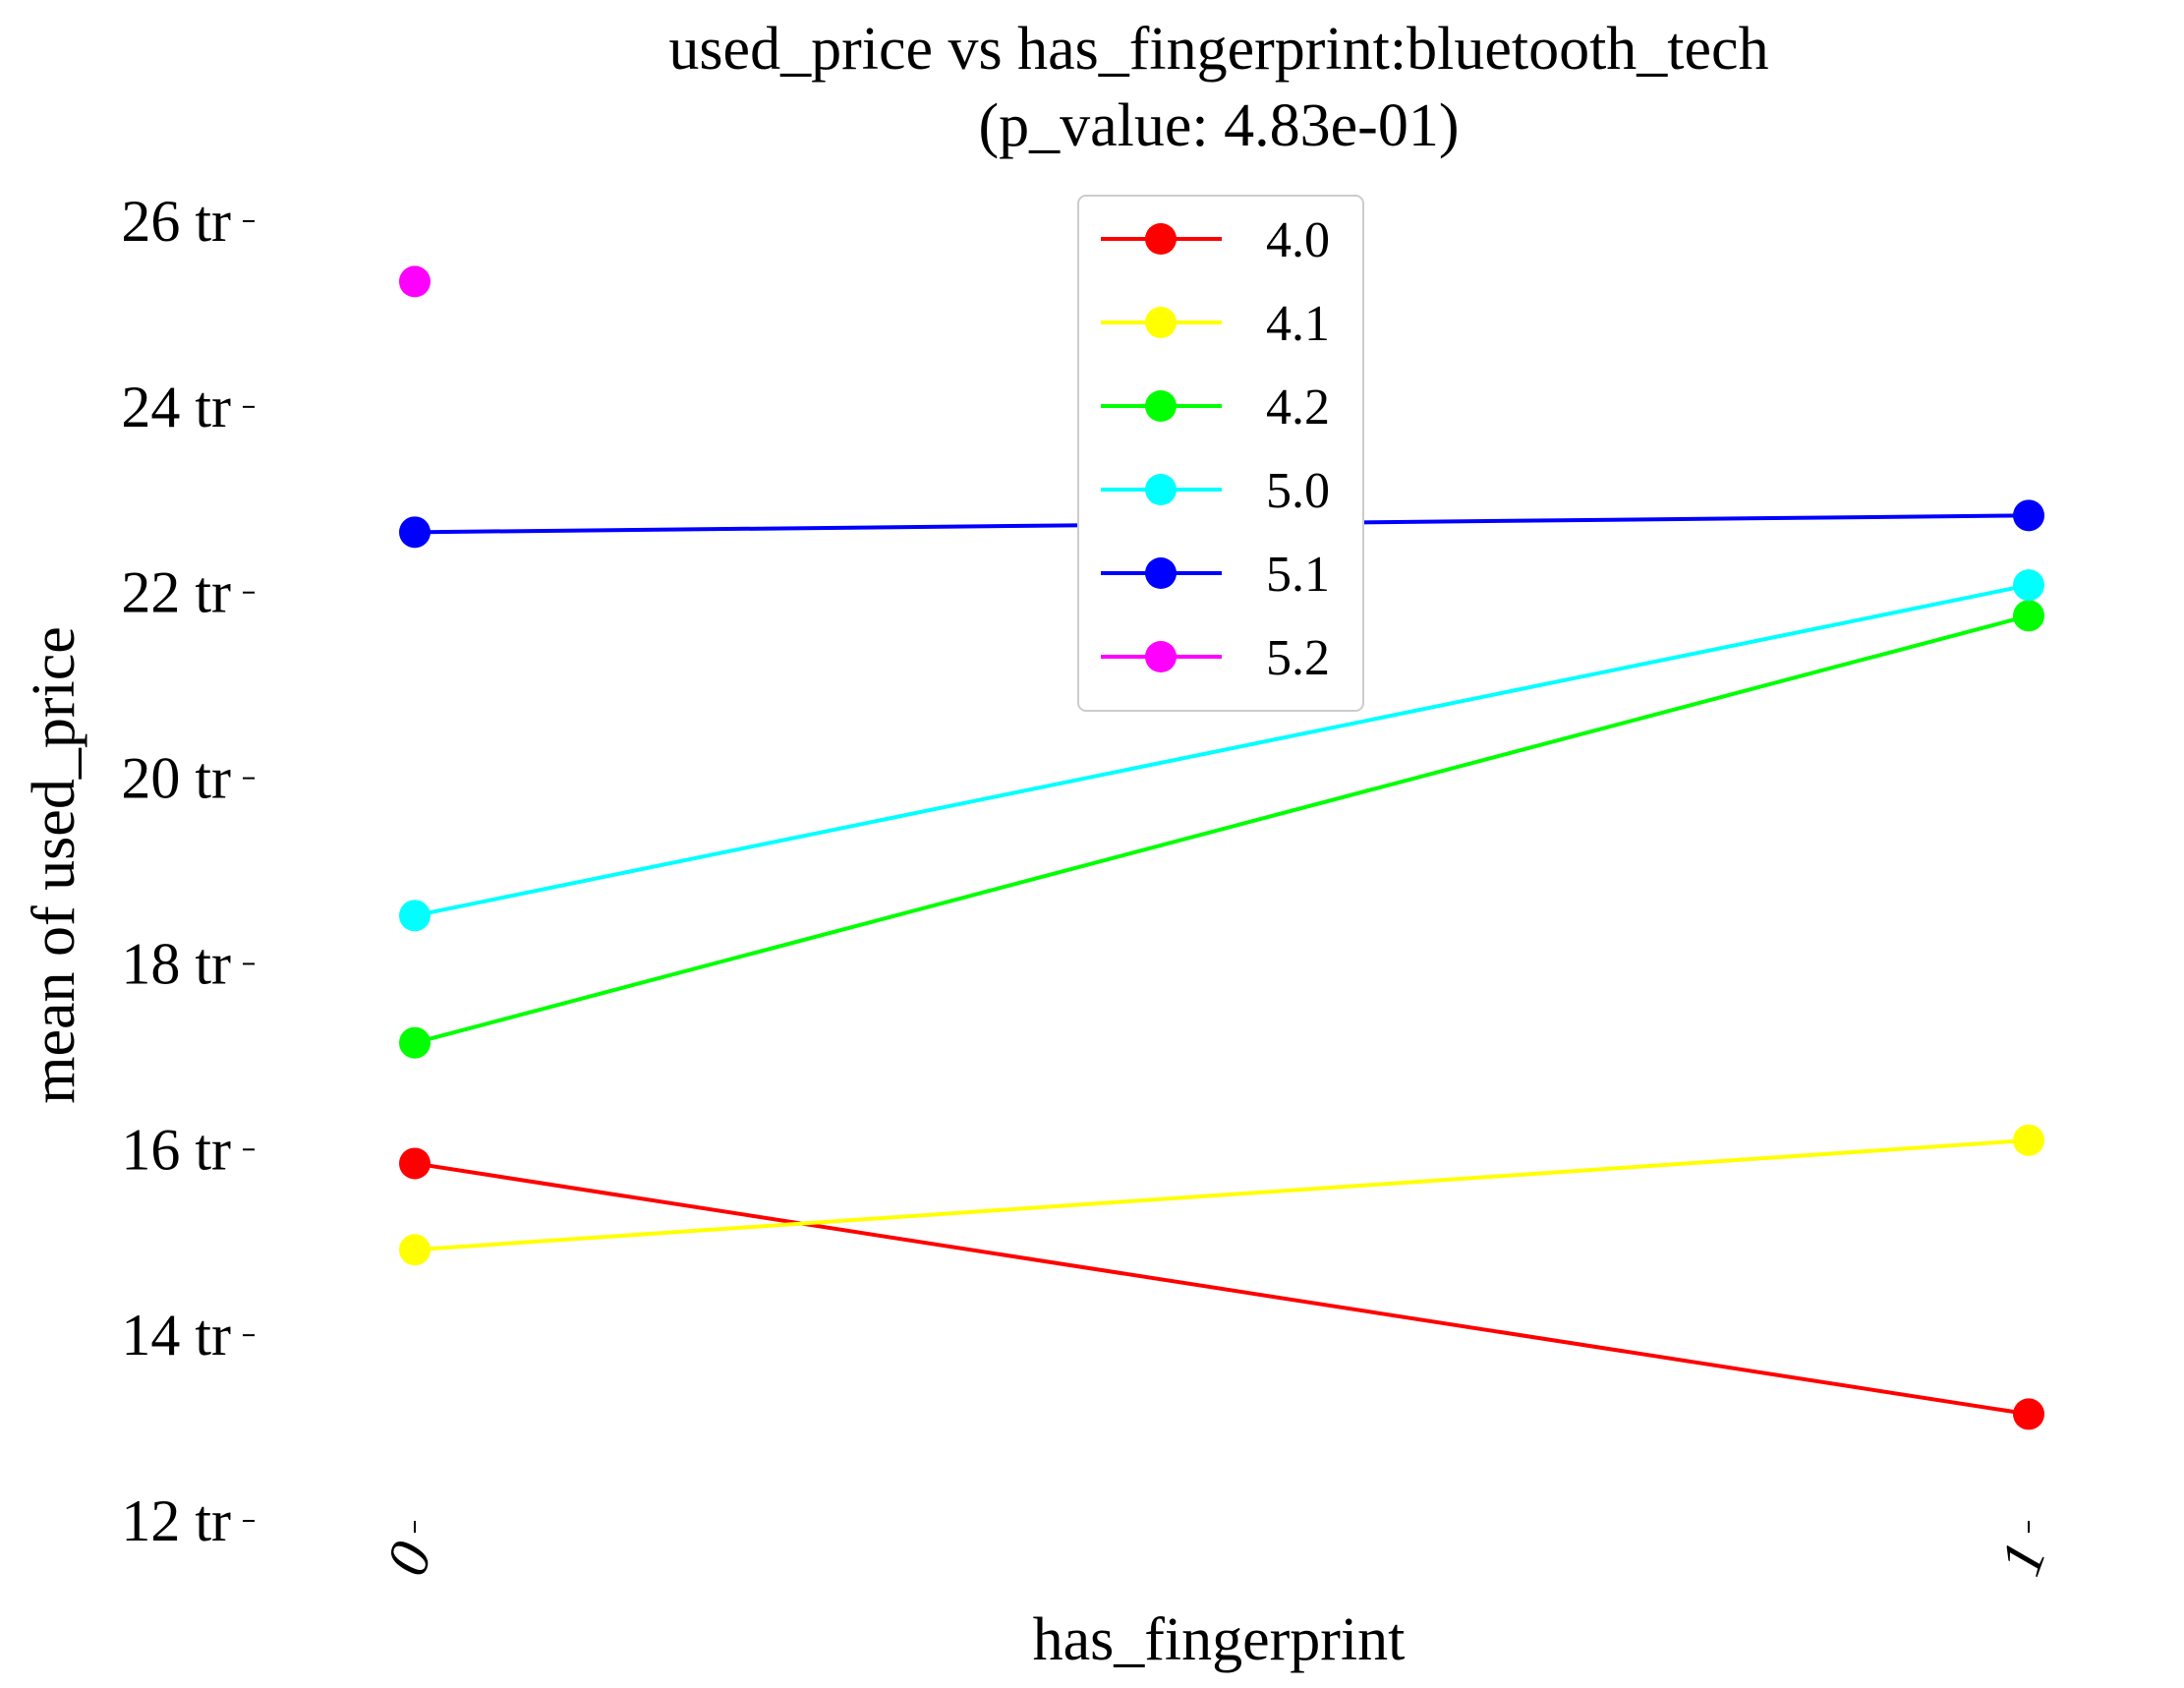 The width and height of the screenshot is (2184, 1688). Describe the element at coordinates (1219, 125) in the screenshot. I see `chart-title-line2: (p_value: 4.83e-01)` at that location.